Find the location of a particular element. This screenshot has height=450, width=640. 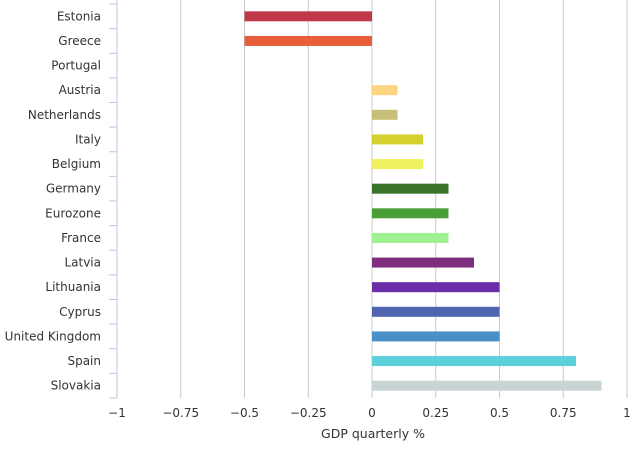

category-label: Belgium is located at coordinates (76, 164).